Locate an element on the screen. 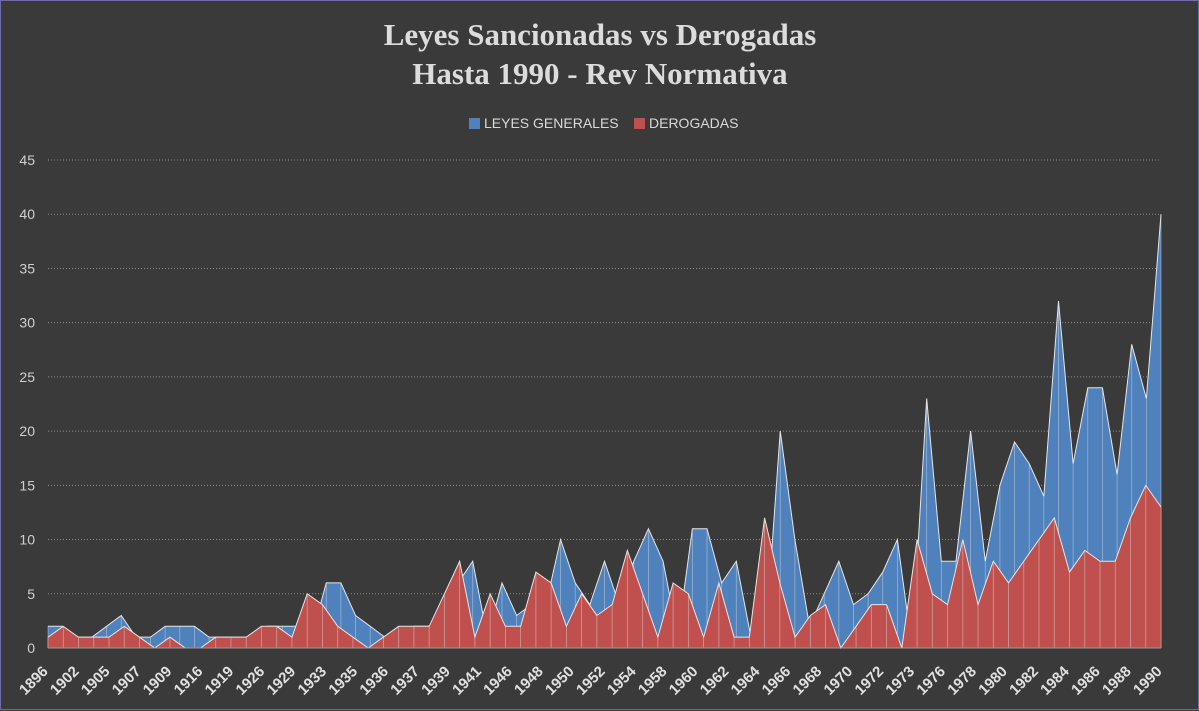  legend: LEYES GENERALES DEROGADAS is located at coordinates (603, 123).